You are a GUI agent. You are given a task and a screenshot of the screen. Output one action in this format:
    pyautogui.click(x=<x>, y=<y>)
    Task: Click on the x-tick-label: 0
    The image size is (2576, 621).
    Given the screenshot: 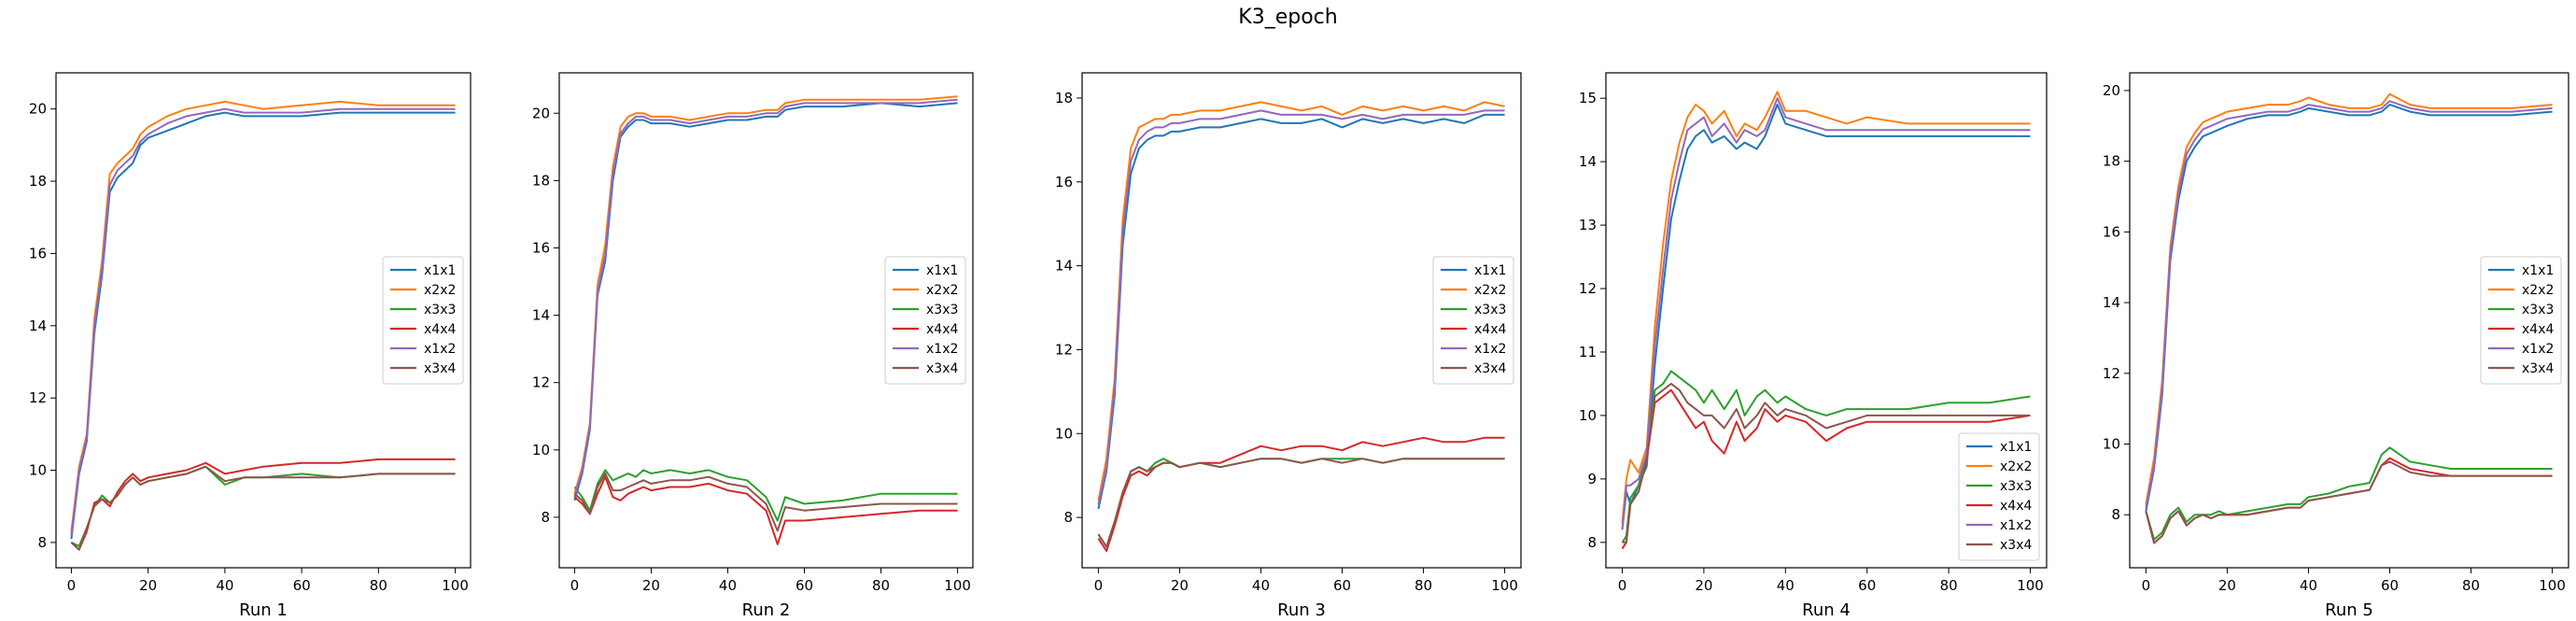 What is the action you would take?
    pyautogui.click(x=2146, y=586)
    